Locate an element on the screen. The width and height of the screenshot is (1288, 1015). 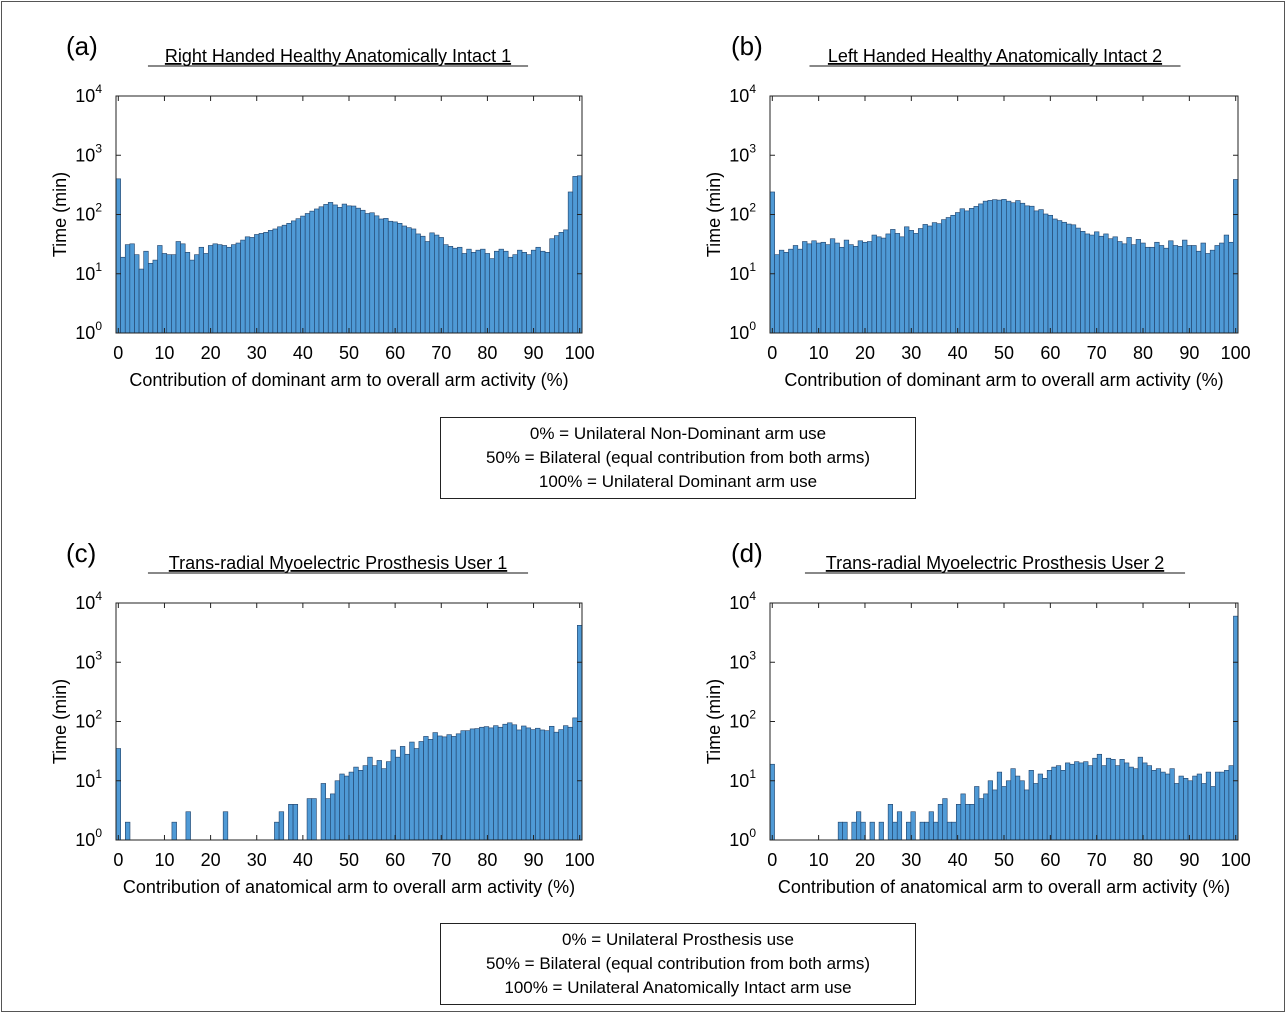
x-tick-label: 20 is located at coordinates (211, 353).